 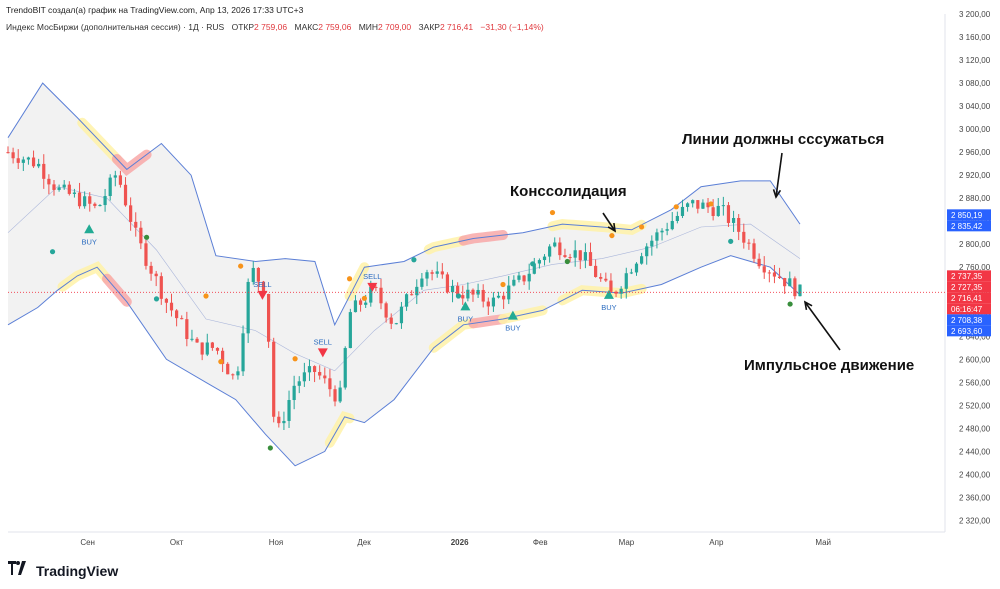 I want to click on impulse-arrow, so click(x=822, y=326).